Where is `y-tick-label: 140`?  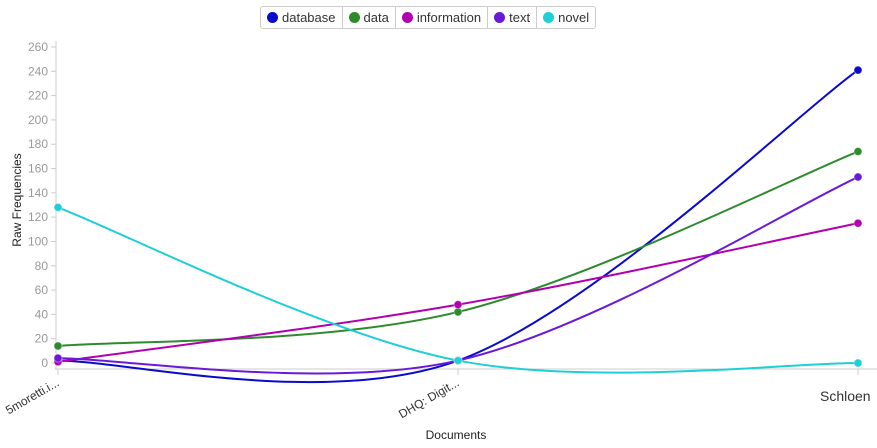 y-tick-label: 140 is located at coordinates (38, 193).